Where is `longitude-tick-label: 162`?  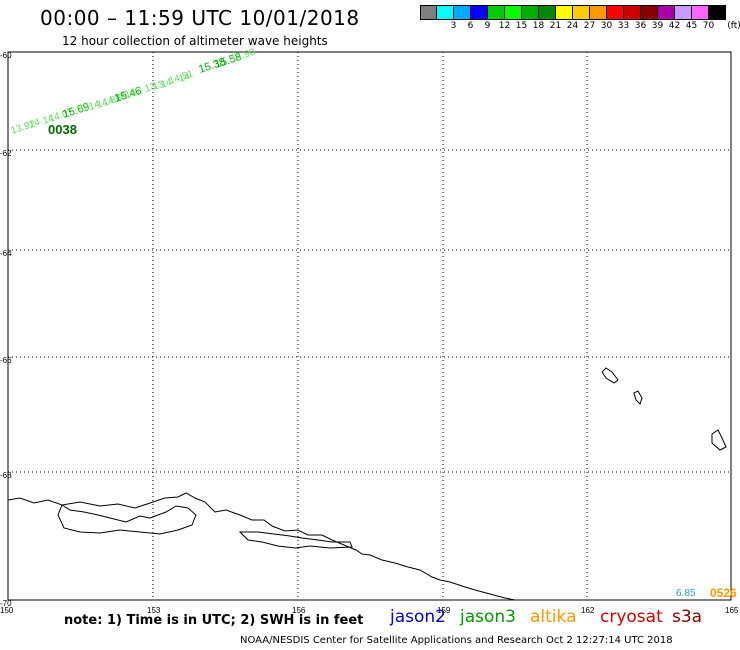 longitude-tick-label: 162 is located at coordinates (588, 610).